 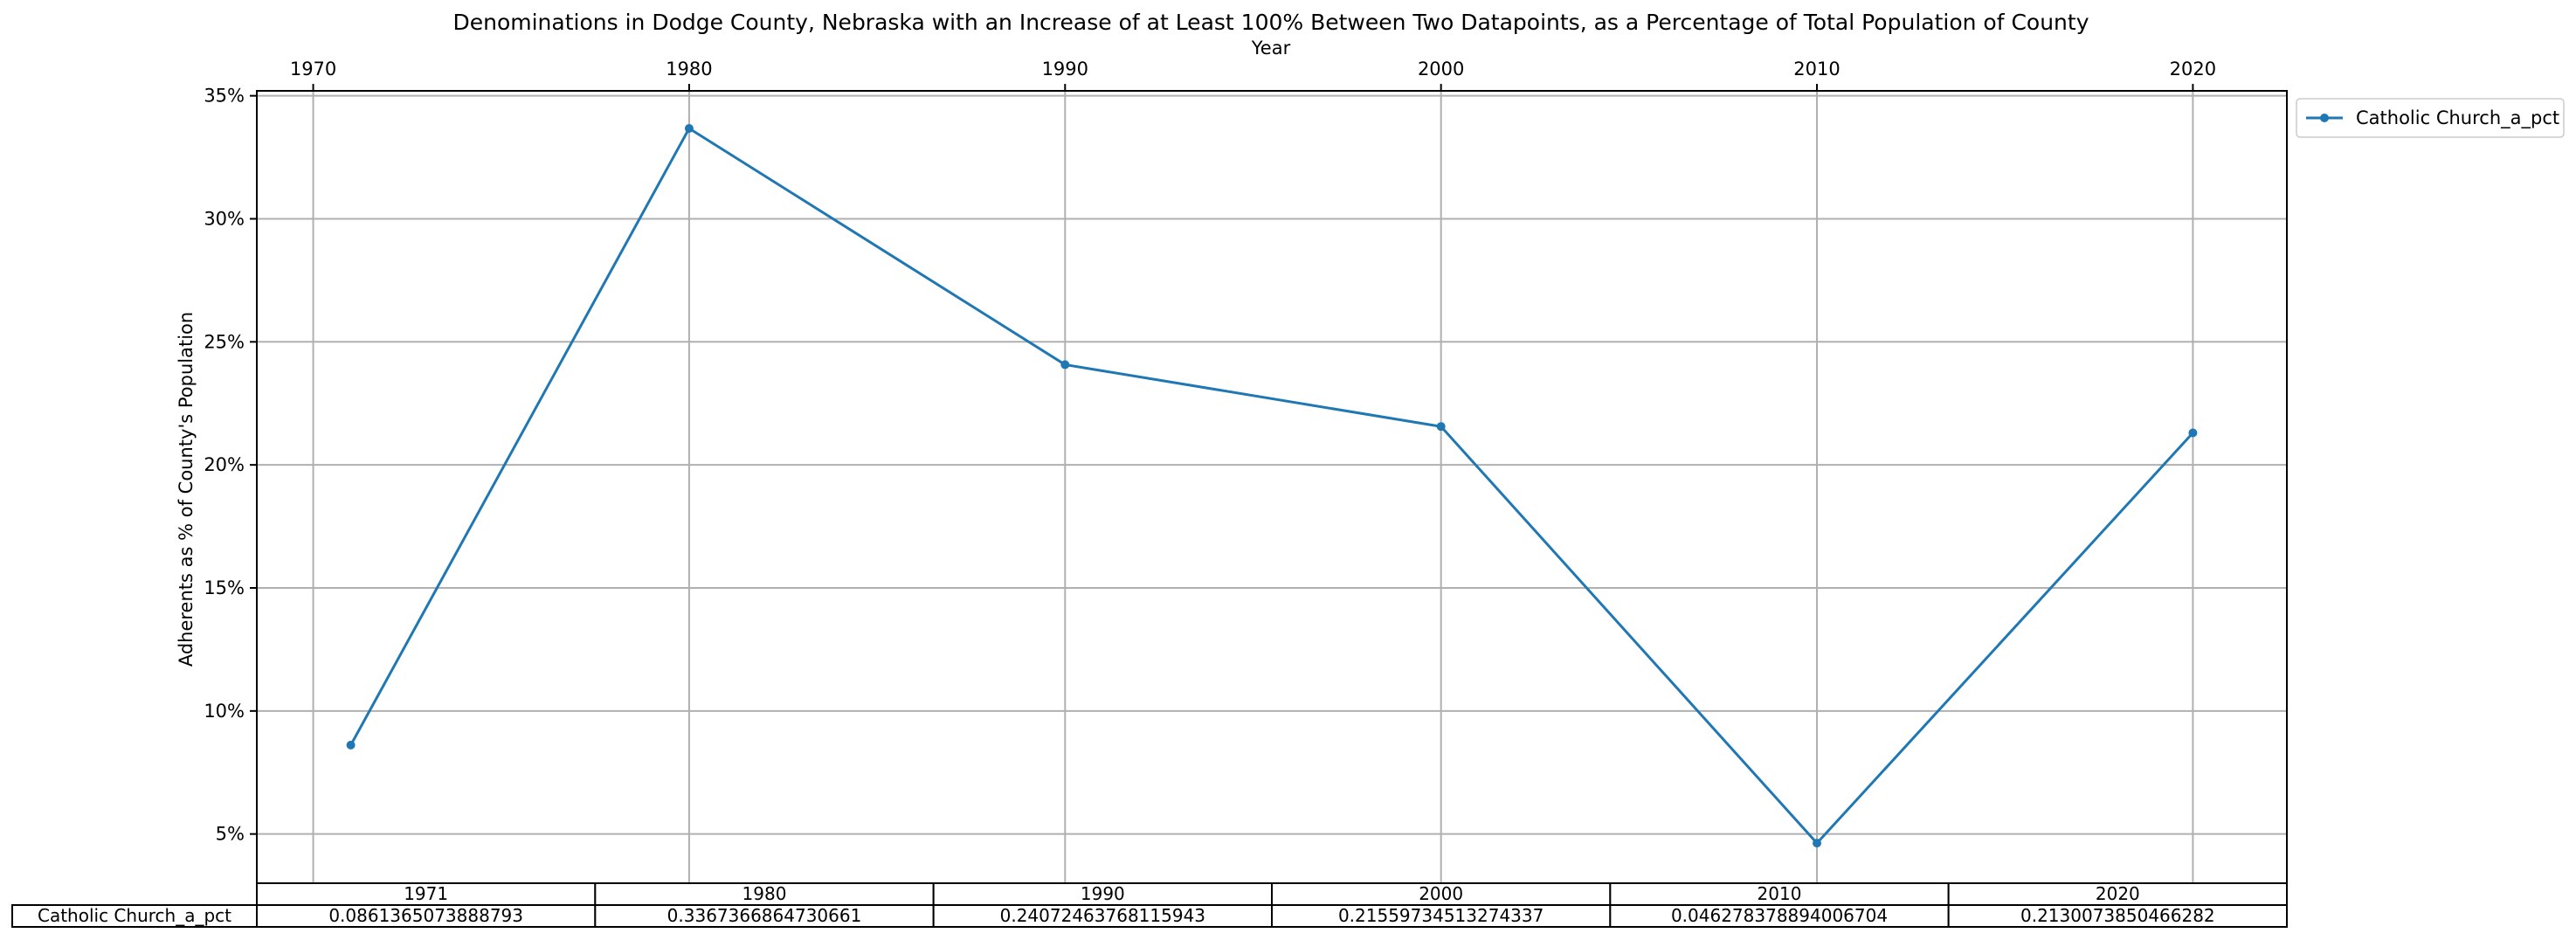 I want to click on table-cell-value: 0.2130073850466282, so click(x=2117, y=916).